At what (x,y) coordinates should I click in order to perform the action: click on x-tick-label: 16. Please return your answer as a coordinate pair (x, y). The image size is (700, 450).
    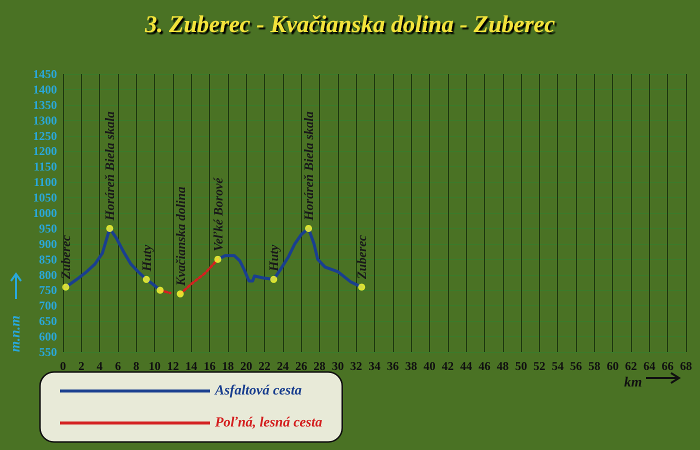
    Looking at the image, I should click on (210, 366).